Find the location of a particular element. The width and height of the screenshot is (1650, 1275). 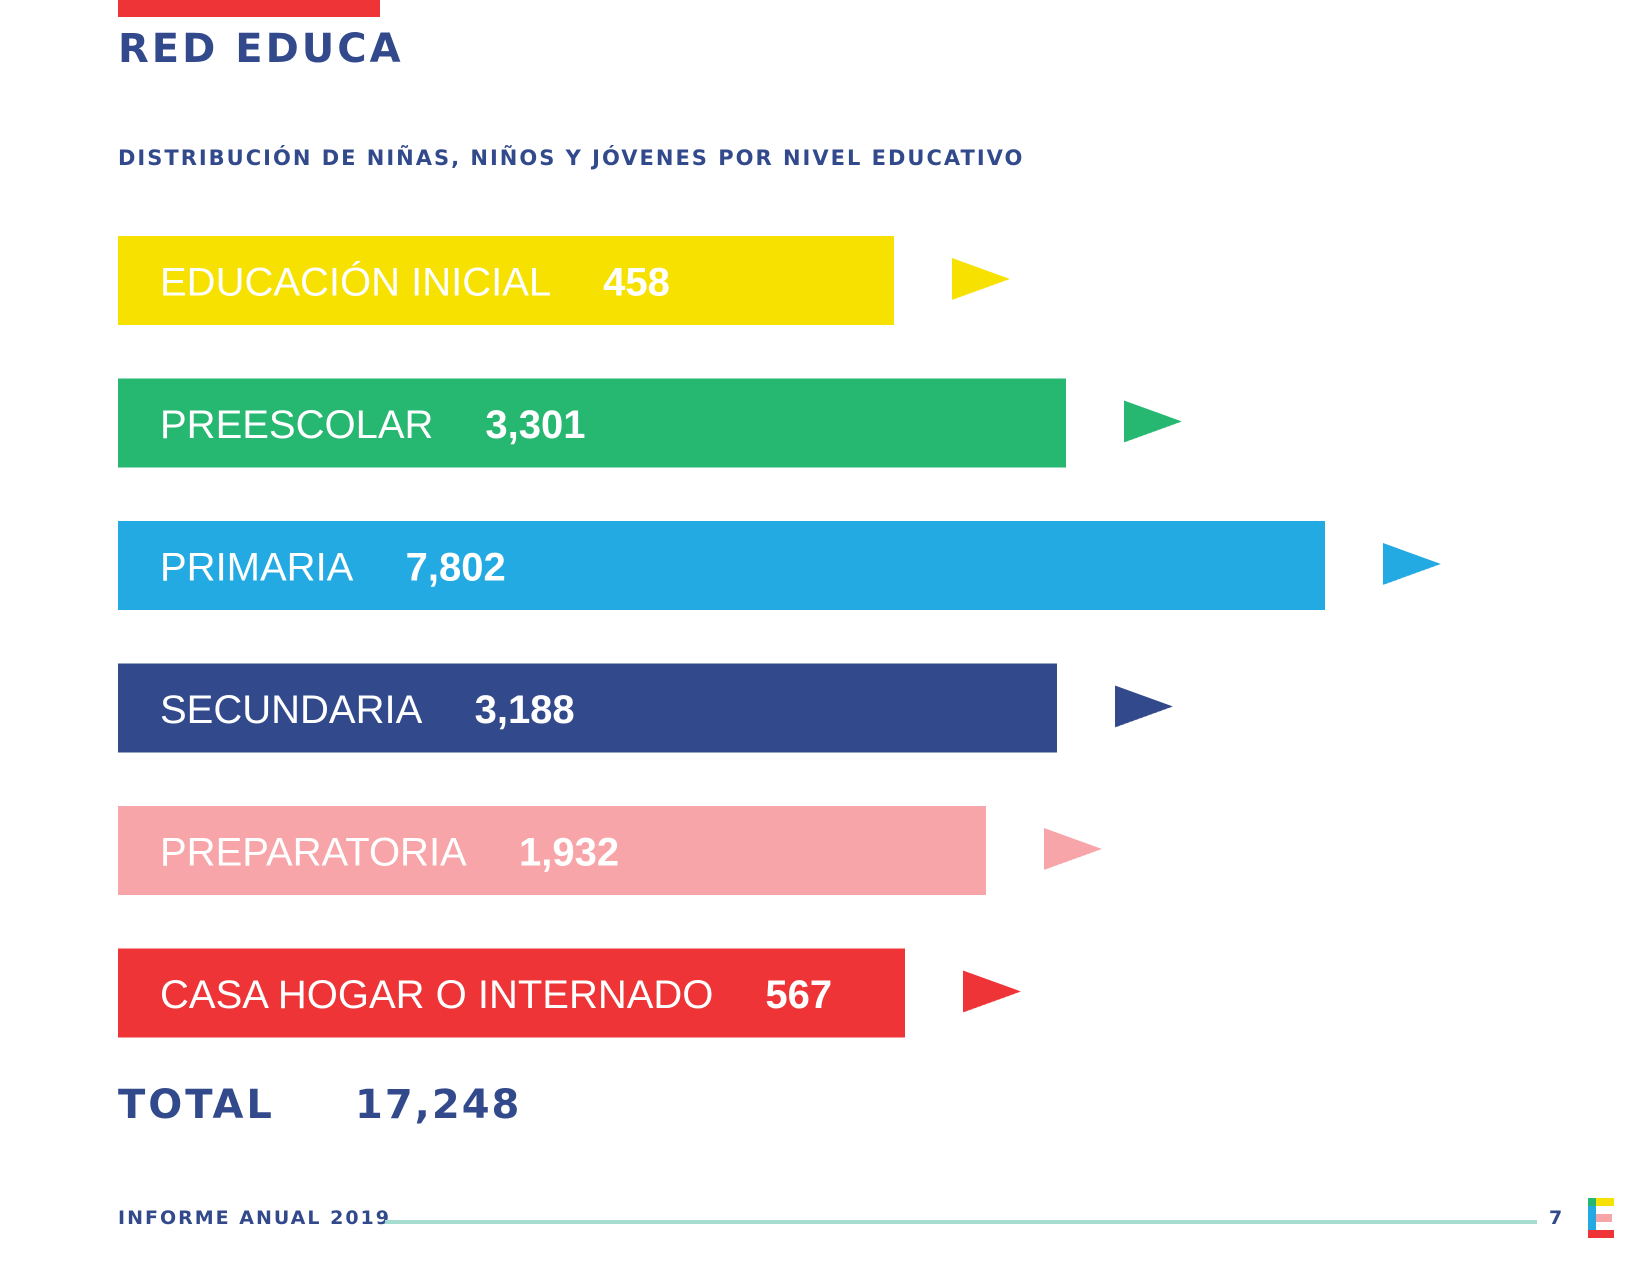

header-accent-stripe is located at coordinates (249, 8).